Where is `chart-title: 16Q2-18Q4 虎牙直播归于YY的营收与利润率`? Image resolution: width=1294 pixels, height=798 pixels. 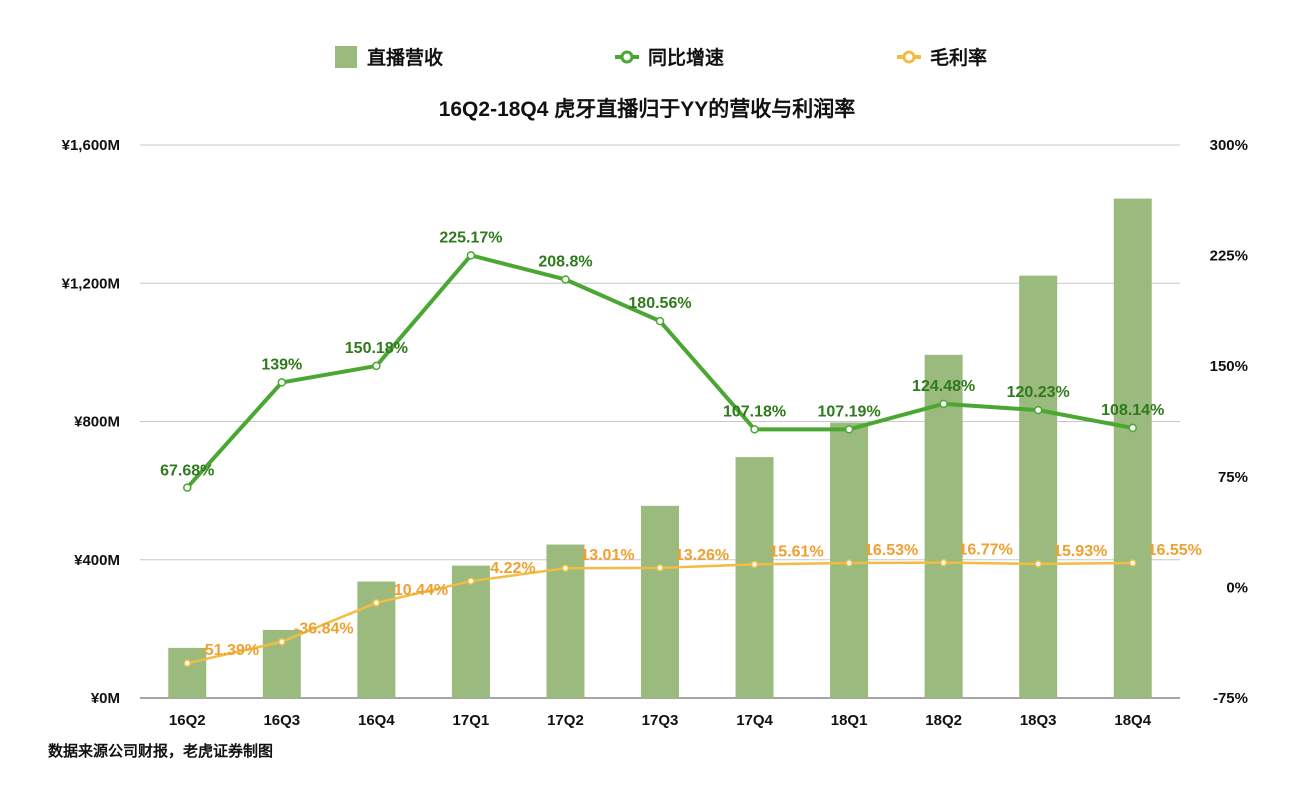 chart-title: 16Q2-18Q4 虎牙直播归于YY的营收与利润率 is located at coordinates (647, 109).